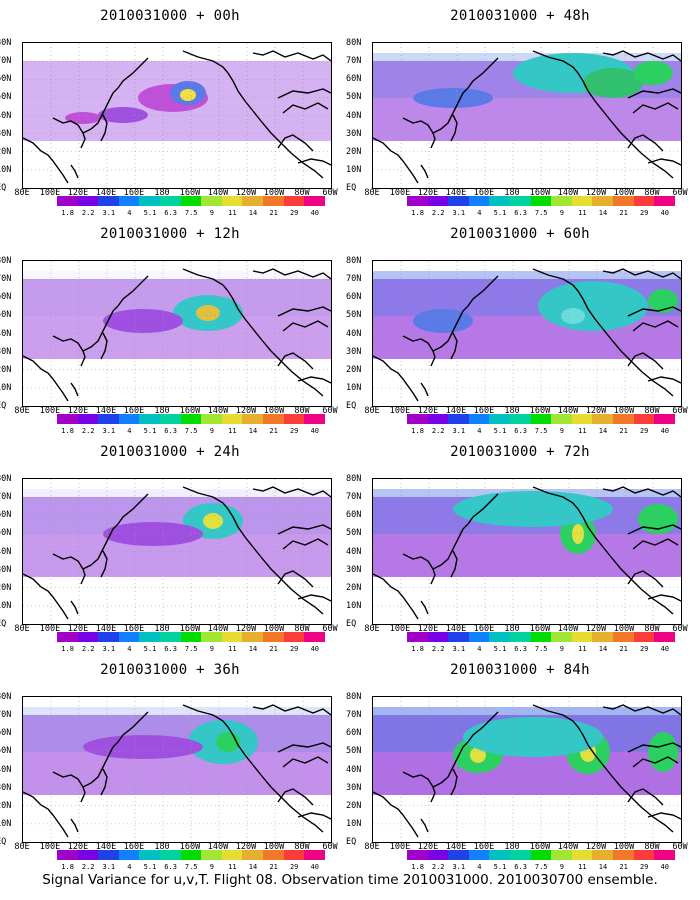 The height and width of the screenshot is (900, 700). Describe the element at coordinates (354, 279) in the screenshot. I see `latitude-label: 70N` at that location.